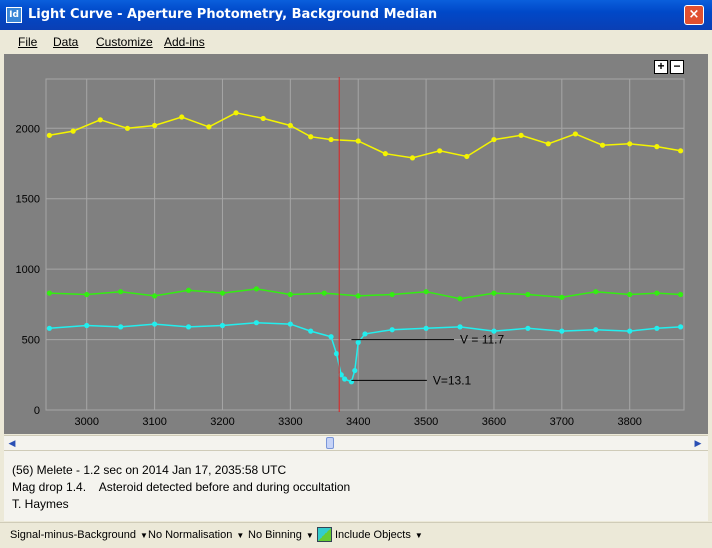 This screenshot has height=548, width=712. What do you see at coordinates (661, 67) in the screenshot?
I see `zoom-in-button: +` at bounding box center [661, 67].